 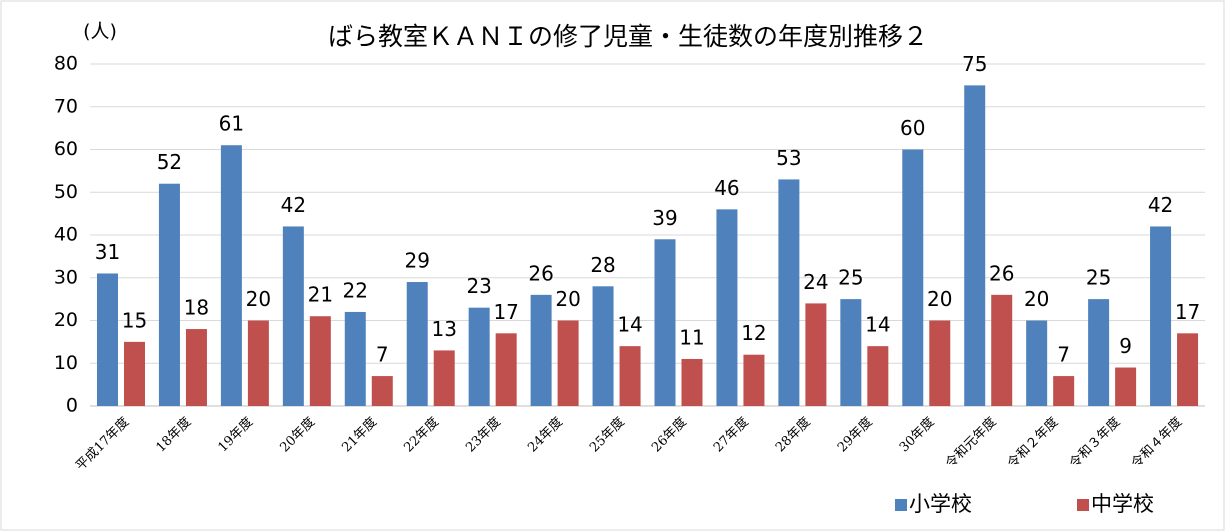 I want to click on legend-label: 小学校, so click(x=940, y=504).